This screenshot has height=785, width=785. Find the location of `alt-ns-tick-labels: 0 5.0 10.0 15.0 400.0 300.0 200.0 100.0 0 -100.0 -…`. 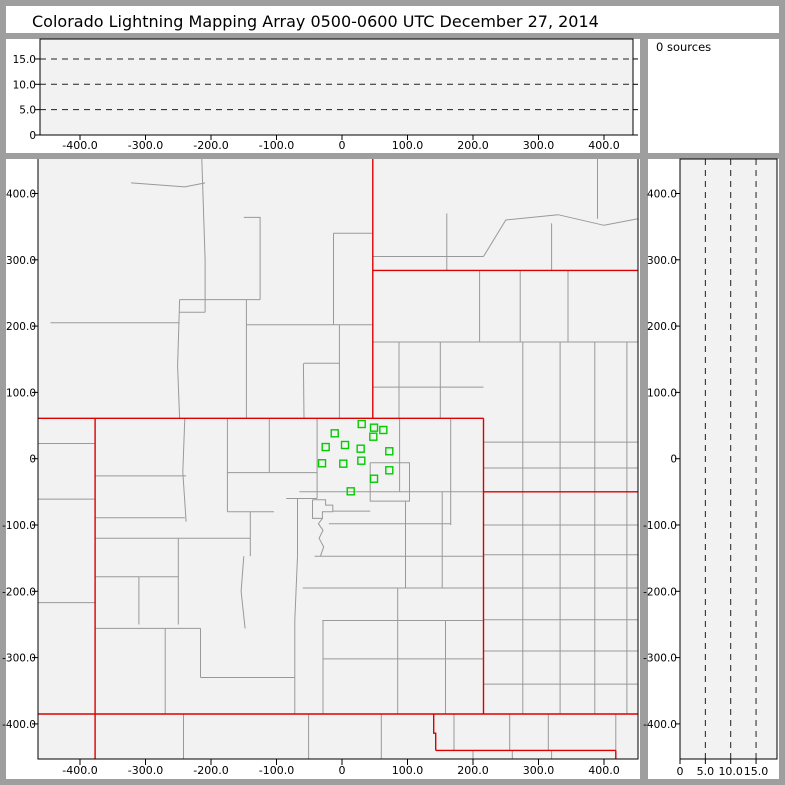

alt-ns-tick-labels: 0 5.0 10.0 15.0 400.0 300.0 200.0 100.0 0 -100.0 -… is located at coordinates (705, 484).